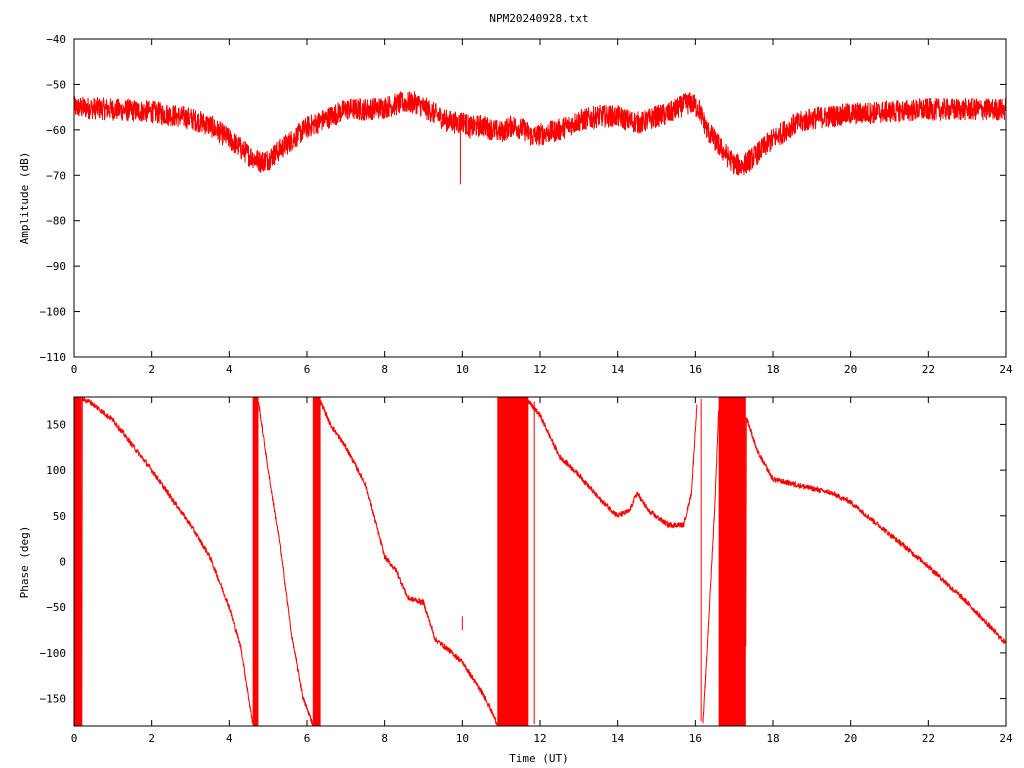 The width and height of the screenshot is (1024, 768). I want to click on phase-x-tick-label: 8, so click(384, 738).